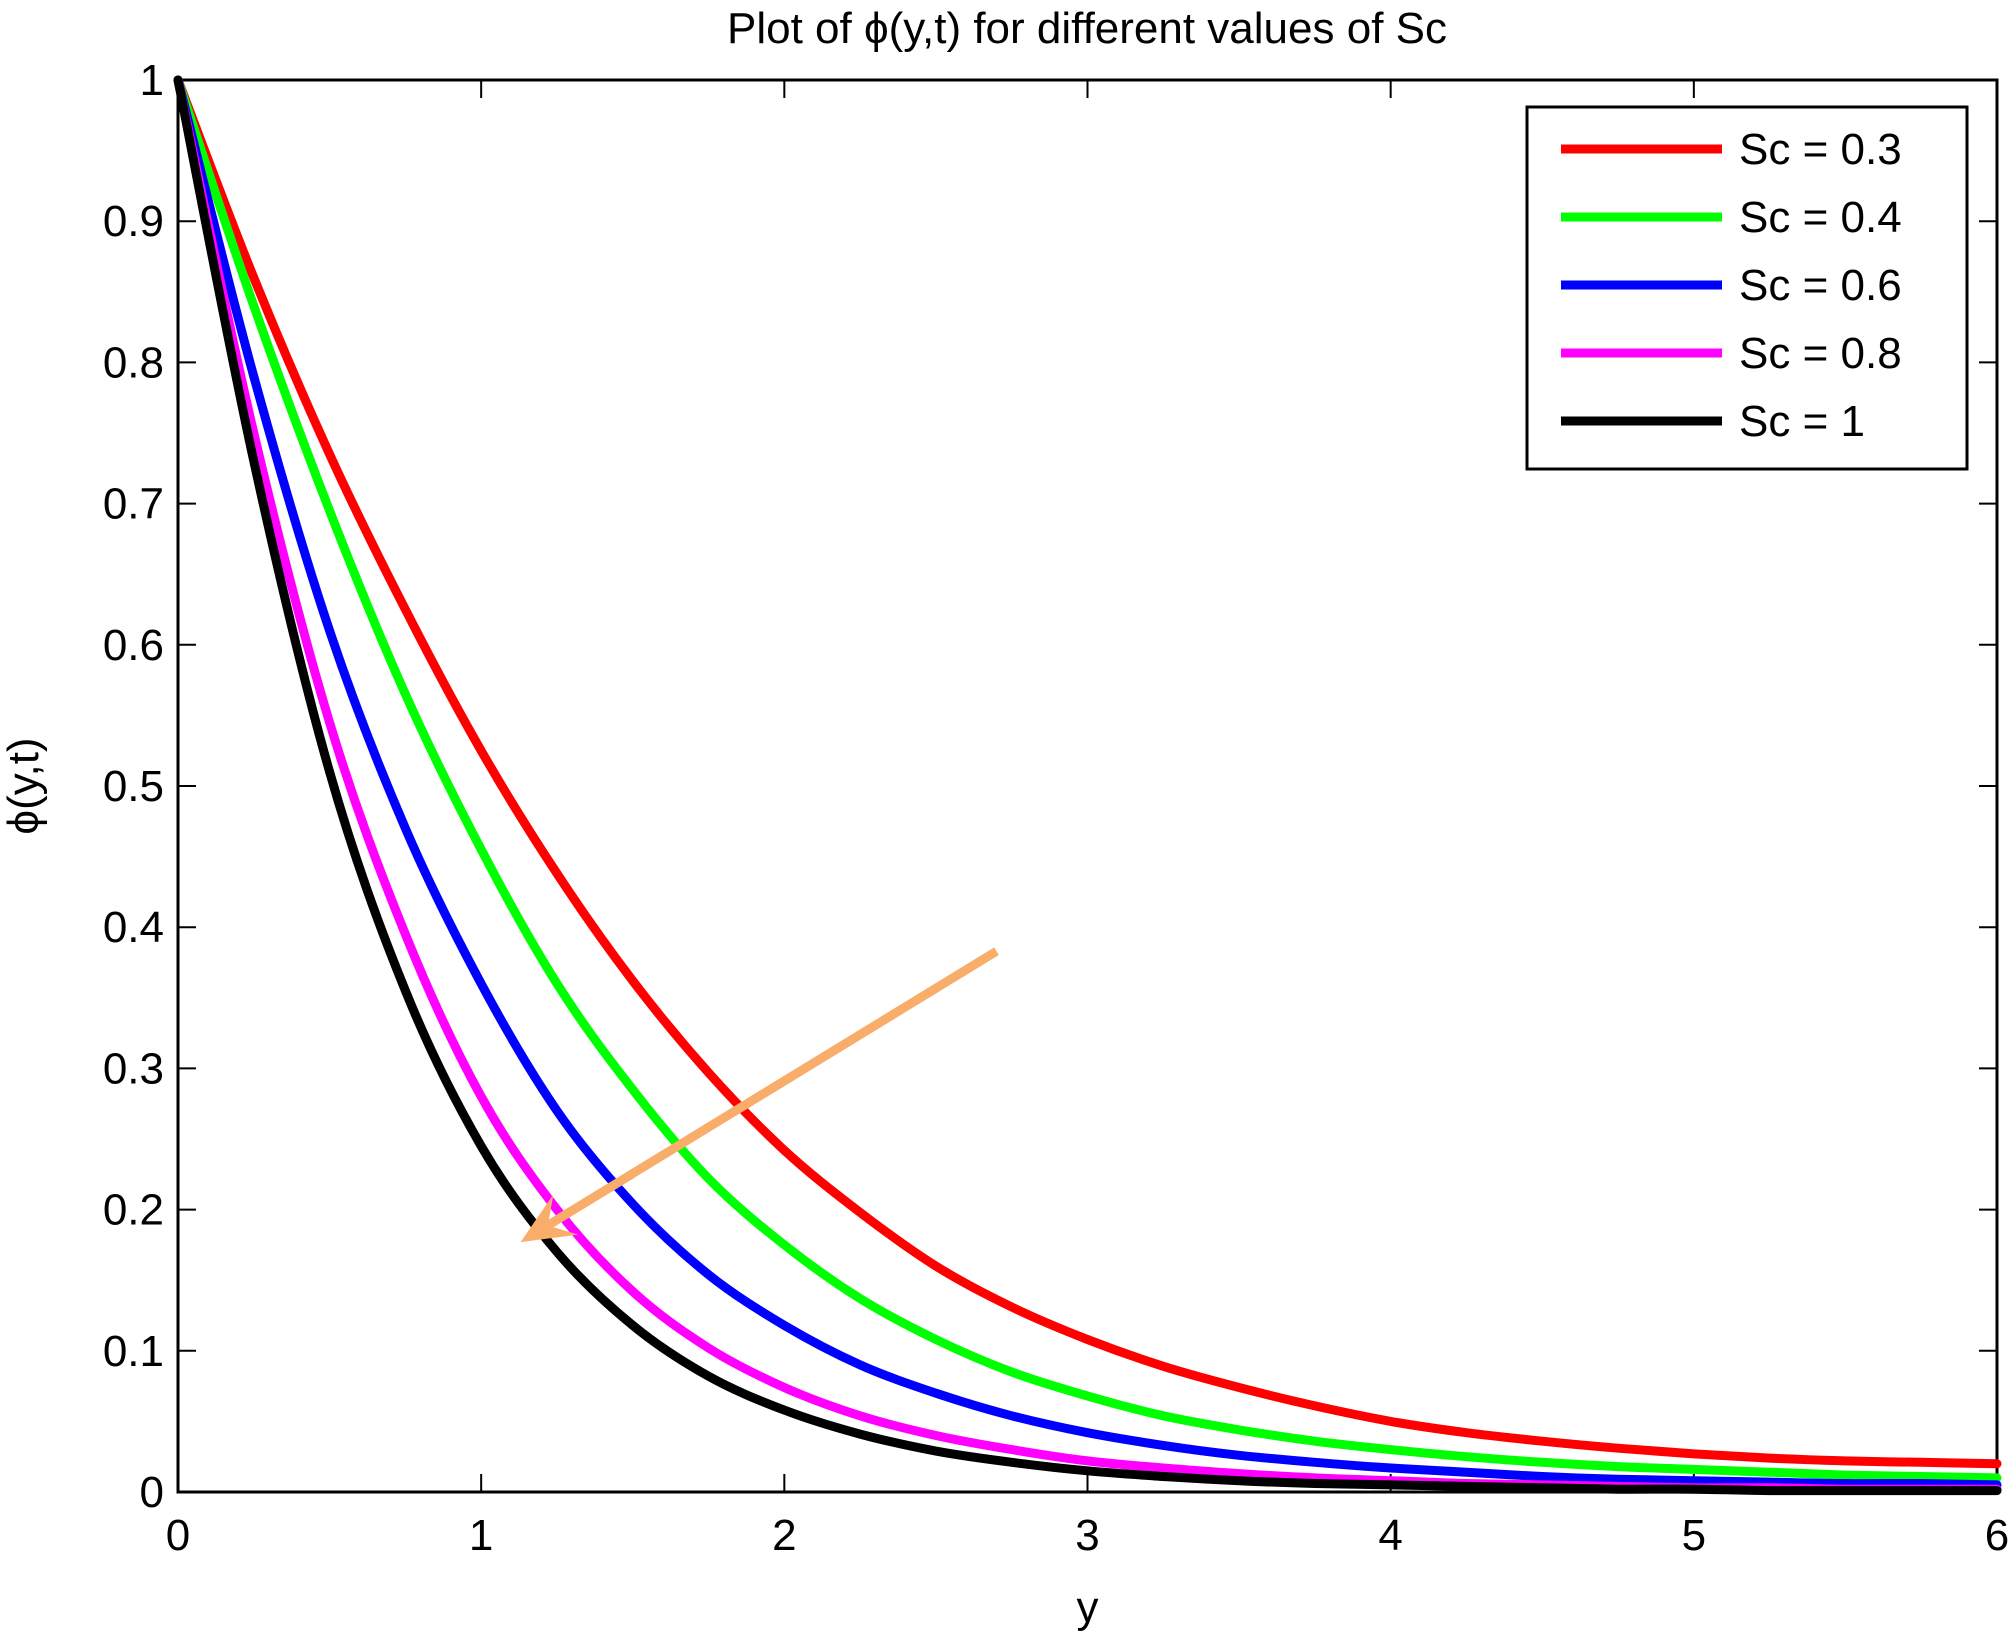  I want to click on y-tick-label: 0, so click(152, 1492).